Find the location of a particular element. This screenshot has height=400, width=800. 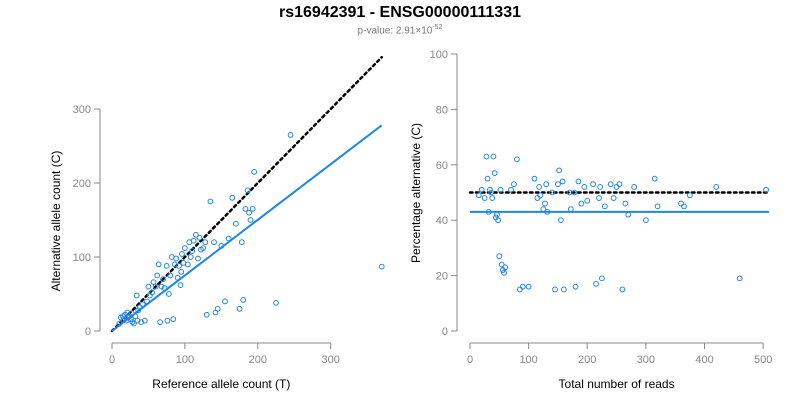

y-tick-label: 40 is located at coordinates (442, 221).